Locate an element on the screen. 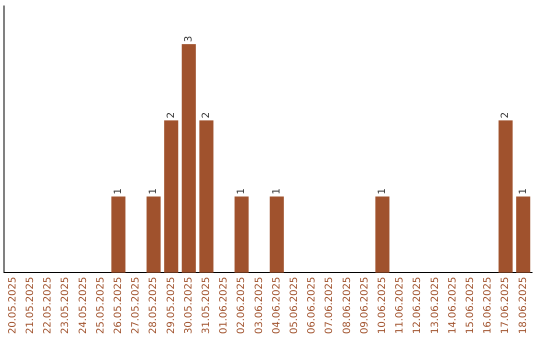  x-tick-label: 11.06.2025 is located at coordinates (400, 305).